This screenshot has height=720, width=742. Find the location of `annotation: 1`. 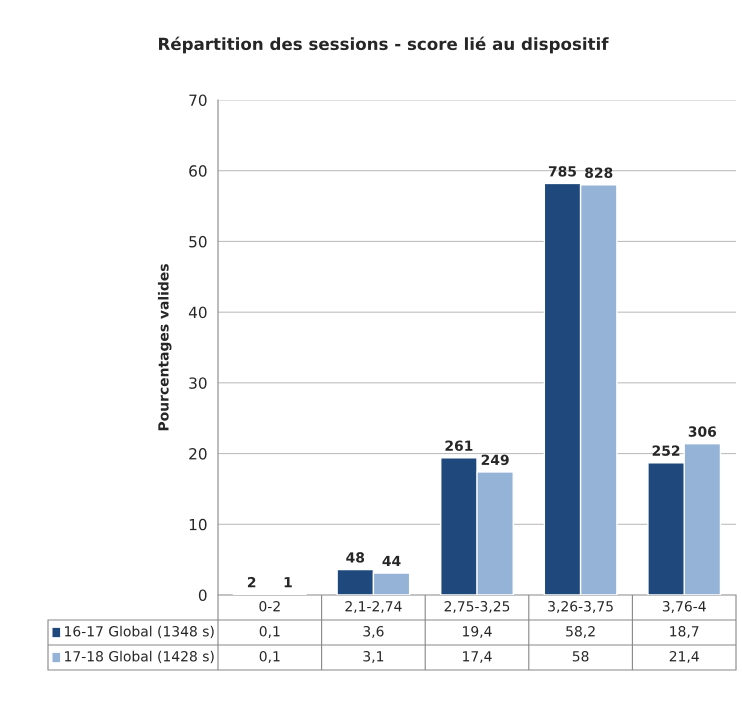

annotation: 1 is located at coordinates (288, 582).